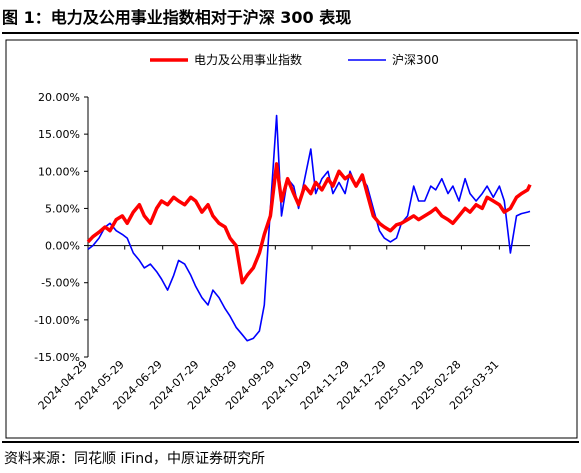 The height and width of the screenshot is (473, 581). I want to click on y-tick-label: -15.00%, so click(57, 357).